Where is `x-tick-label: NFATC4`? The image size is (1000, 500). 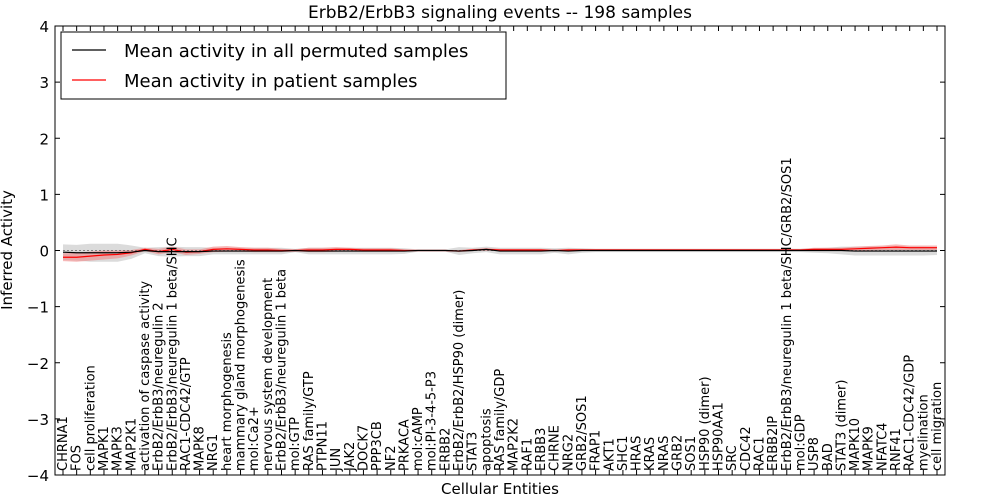
x-tick-label: NFATC4 is located at coordinates (882, 447).